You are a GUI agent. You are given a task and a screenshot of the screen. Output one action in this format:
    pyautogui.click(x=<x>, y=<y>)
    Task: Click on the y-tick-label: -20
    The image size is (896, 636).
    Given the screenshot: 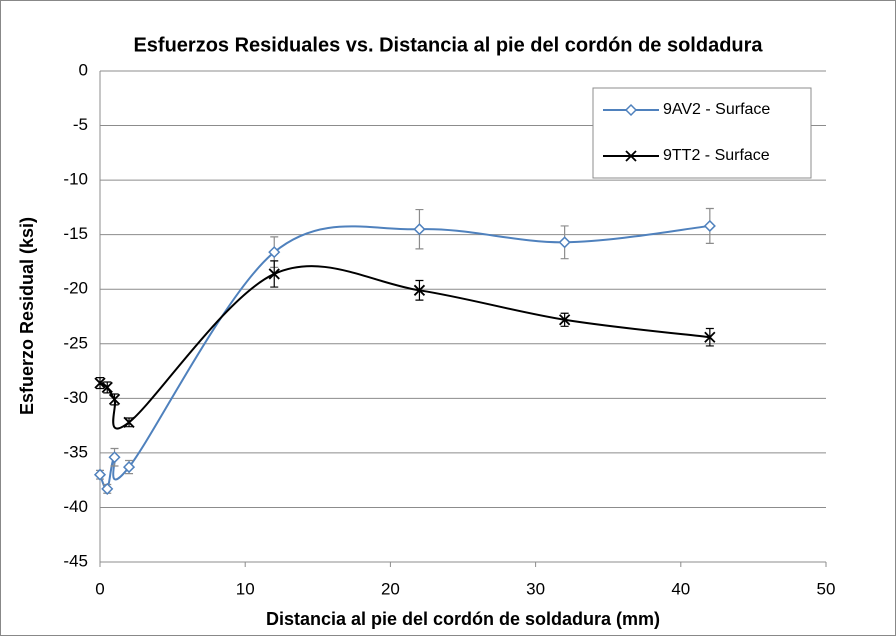 What is the action you would take?
    pyautogui.click(x=75, y=288)
    